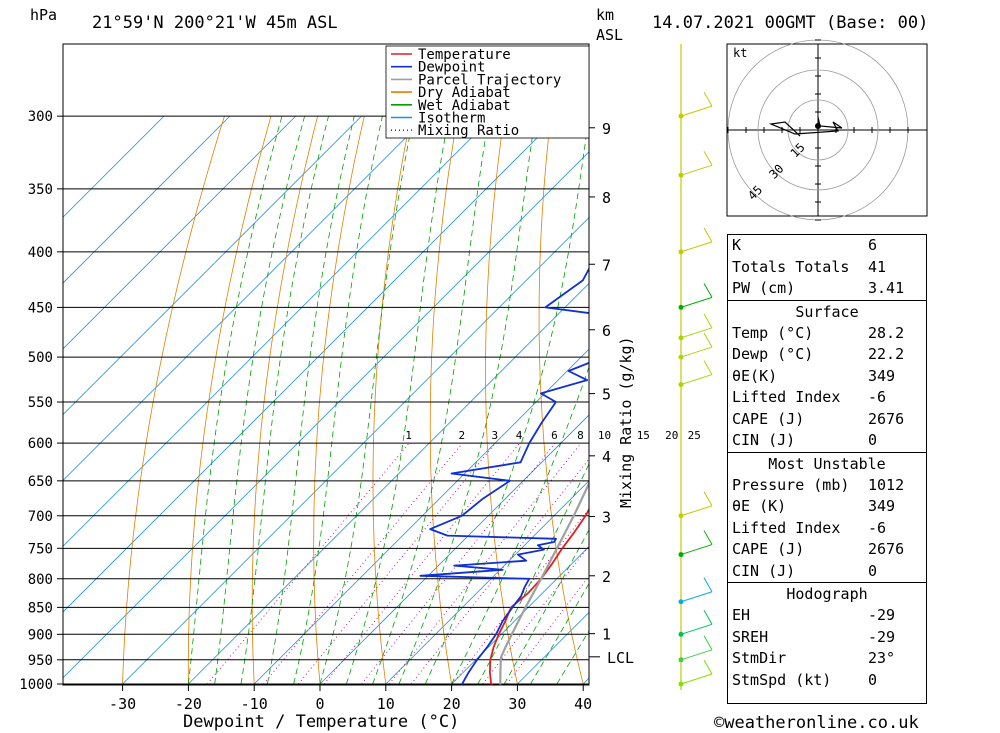  I want to click on surface-label: CAPE (J), so click(768, 418).